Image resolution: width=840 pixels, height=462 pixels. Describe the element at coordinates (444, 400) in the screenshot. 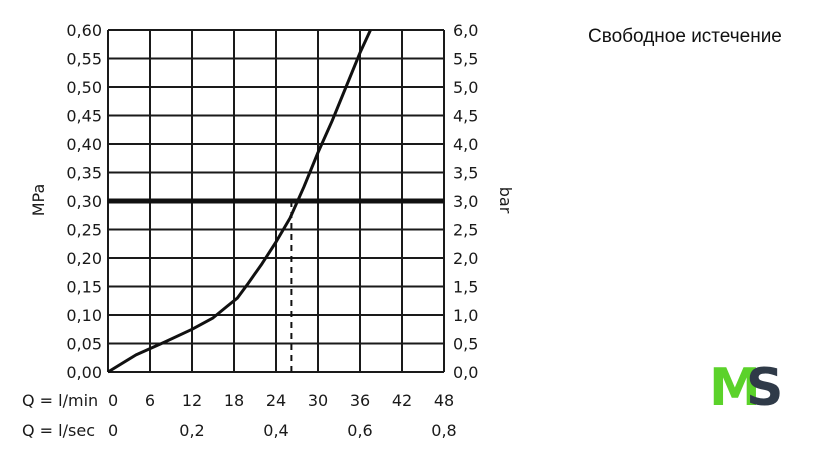

I see `x-tick-label-lmin: 48` at that location.